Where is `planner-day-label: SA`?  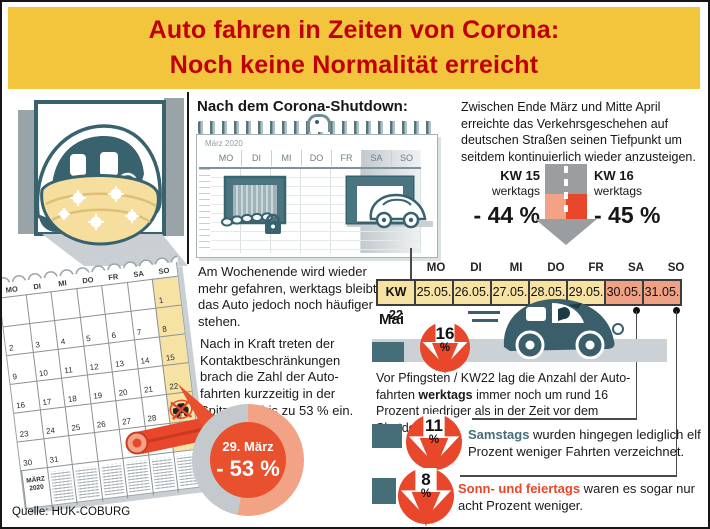
planner-day-label: SA is located at coordinates (376, 158).